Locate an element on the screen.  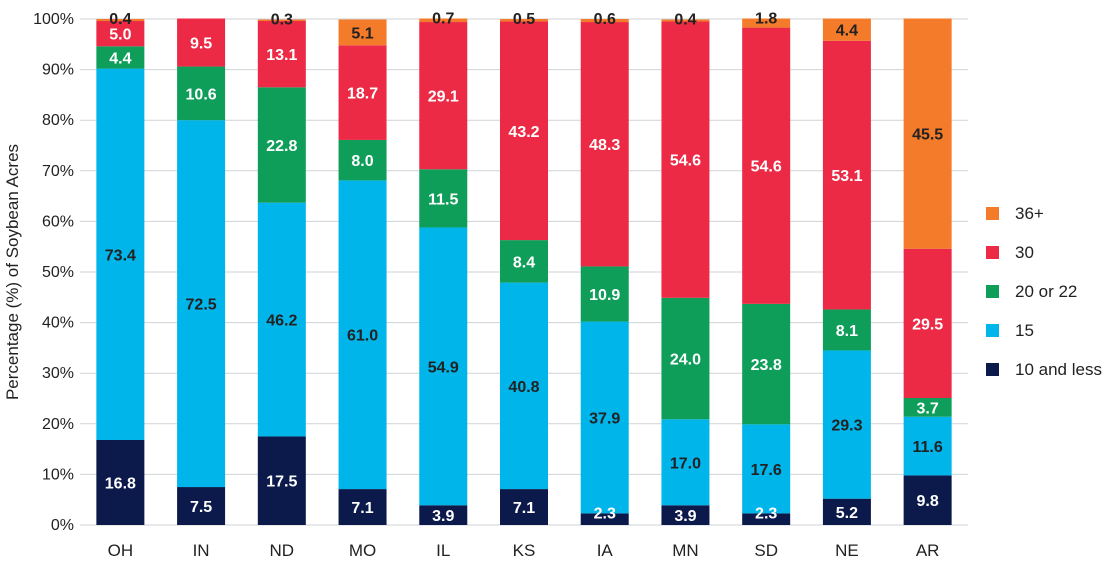
data-label: 4.4 is located at coordinates (847, 31).